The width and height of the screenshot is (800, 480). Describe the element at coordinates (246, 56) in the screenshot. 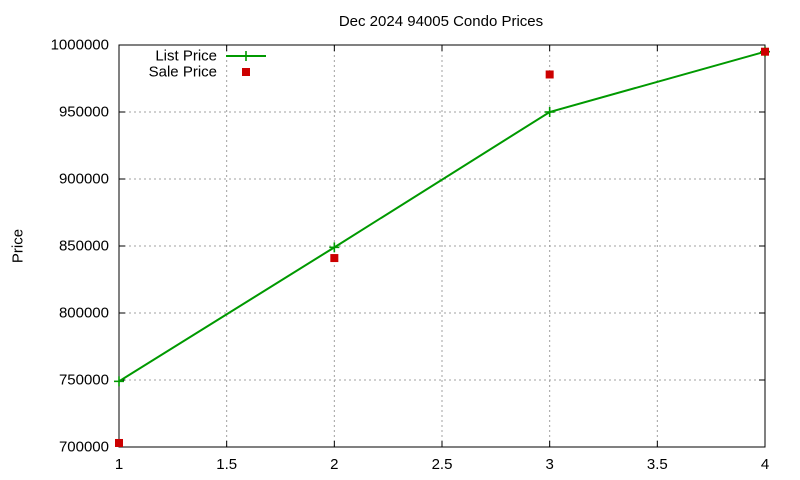

I see `legend-marker-list-price` at that location.